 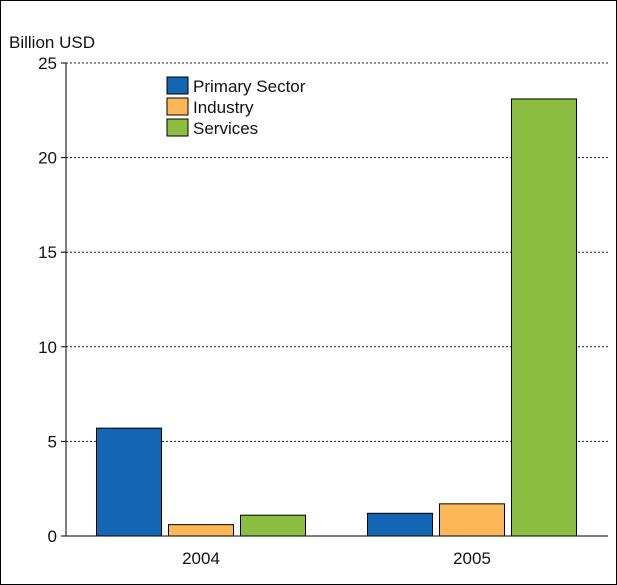 What do you see at coordinates (52, 441) in the screenshot?
I see `y-tick-label: 5` at bounding box center [52, 441].